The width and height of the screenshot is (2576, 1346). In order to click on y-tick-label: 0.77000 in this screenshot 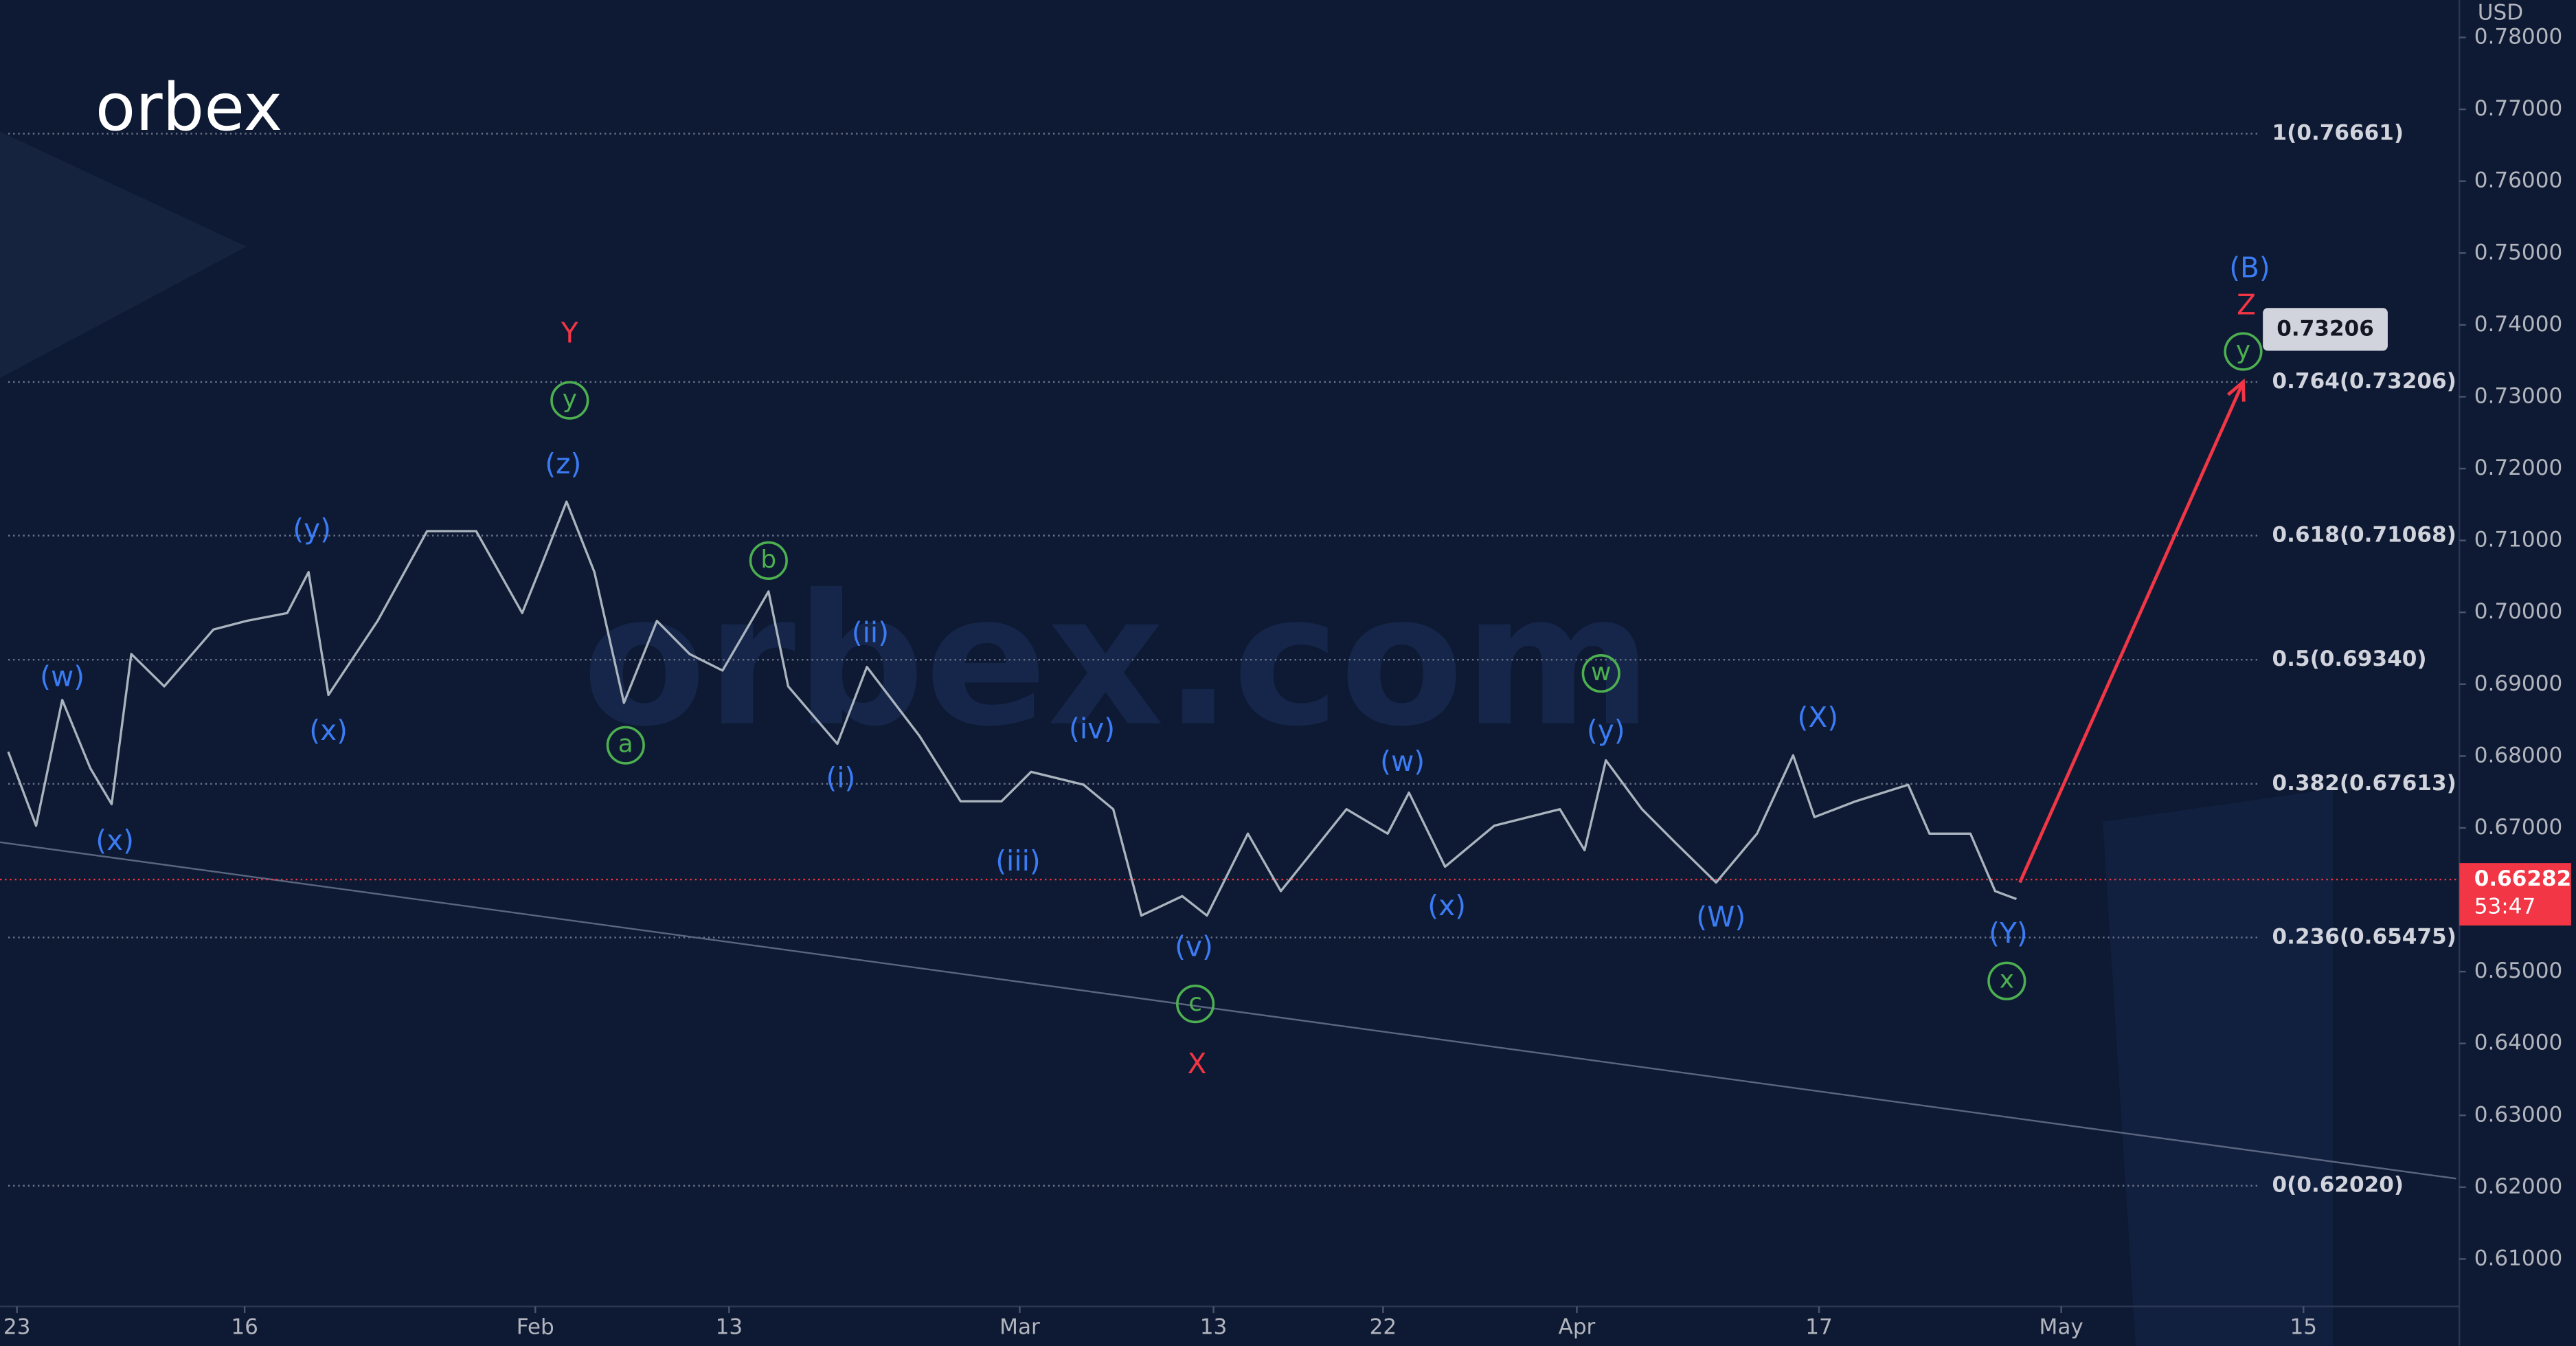, I will do `click(2518, 108)`.